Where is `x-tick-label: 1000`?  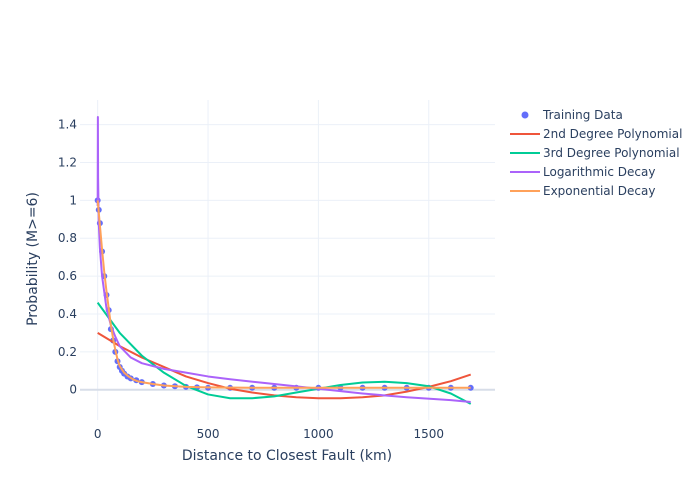
x-tick-label: 1000 is located at coordinates (318, 434).